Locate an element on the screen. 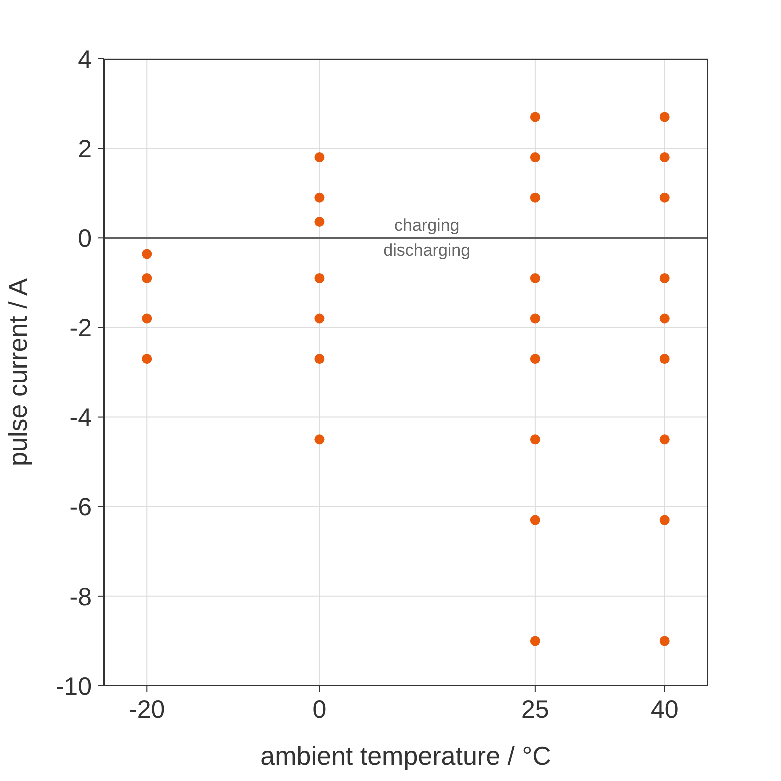  x-axis-title: ambient temperature / °C is located at coordinates (406, 756).